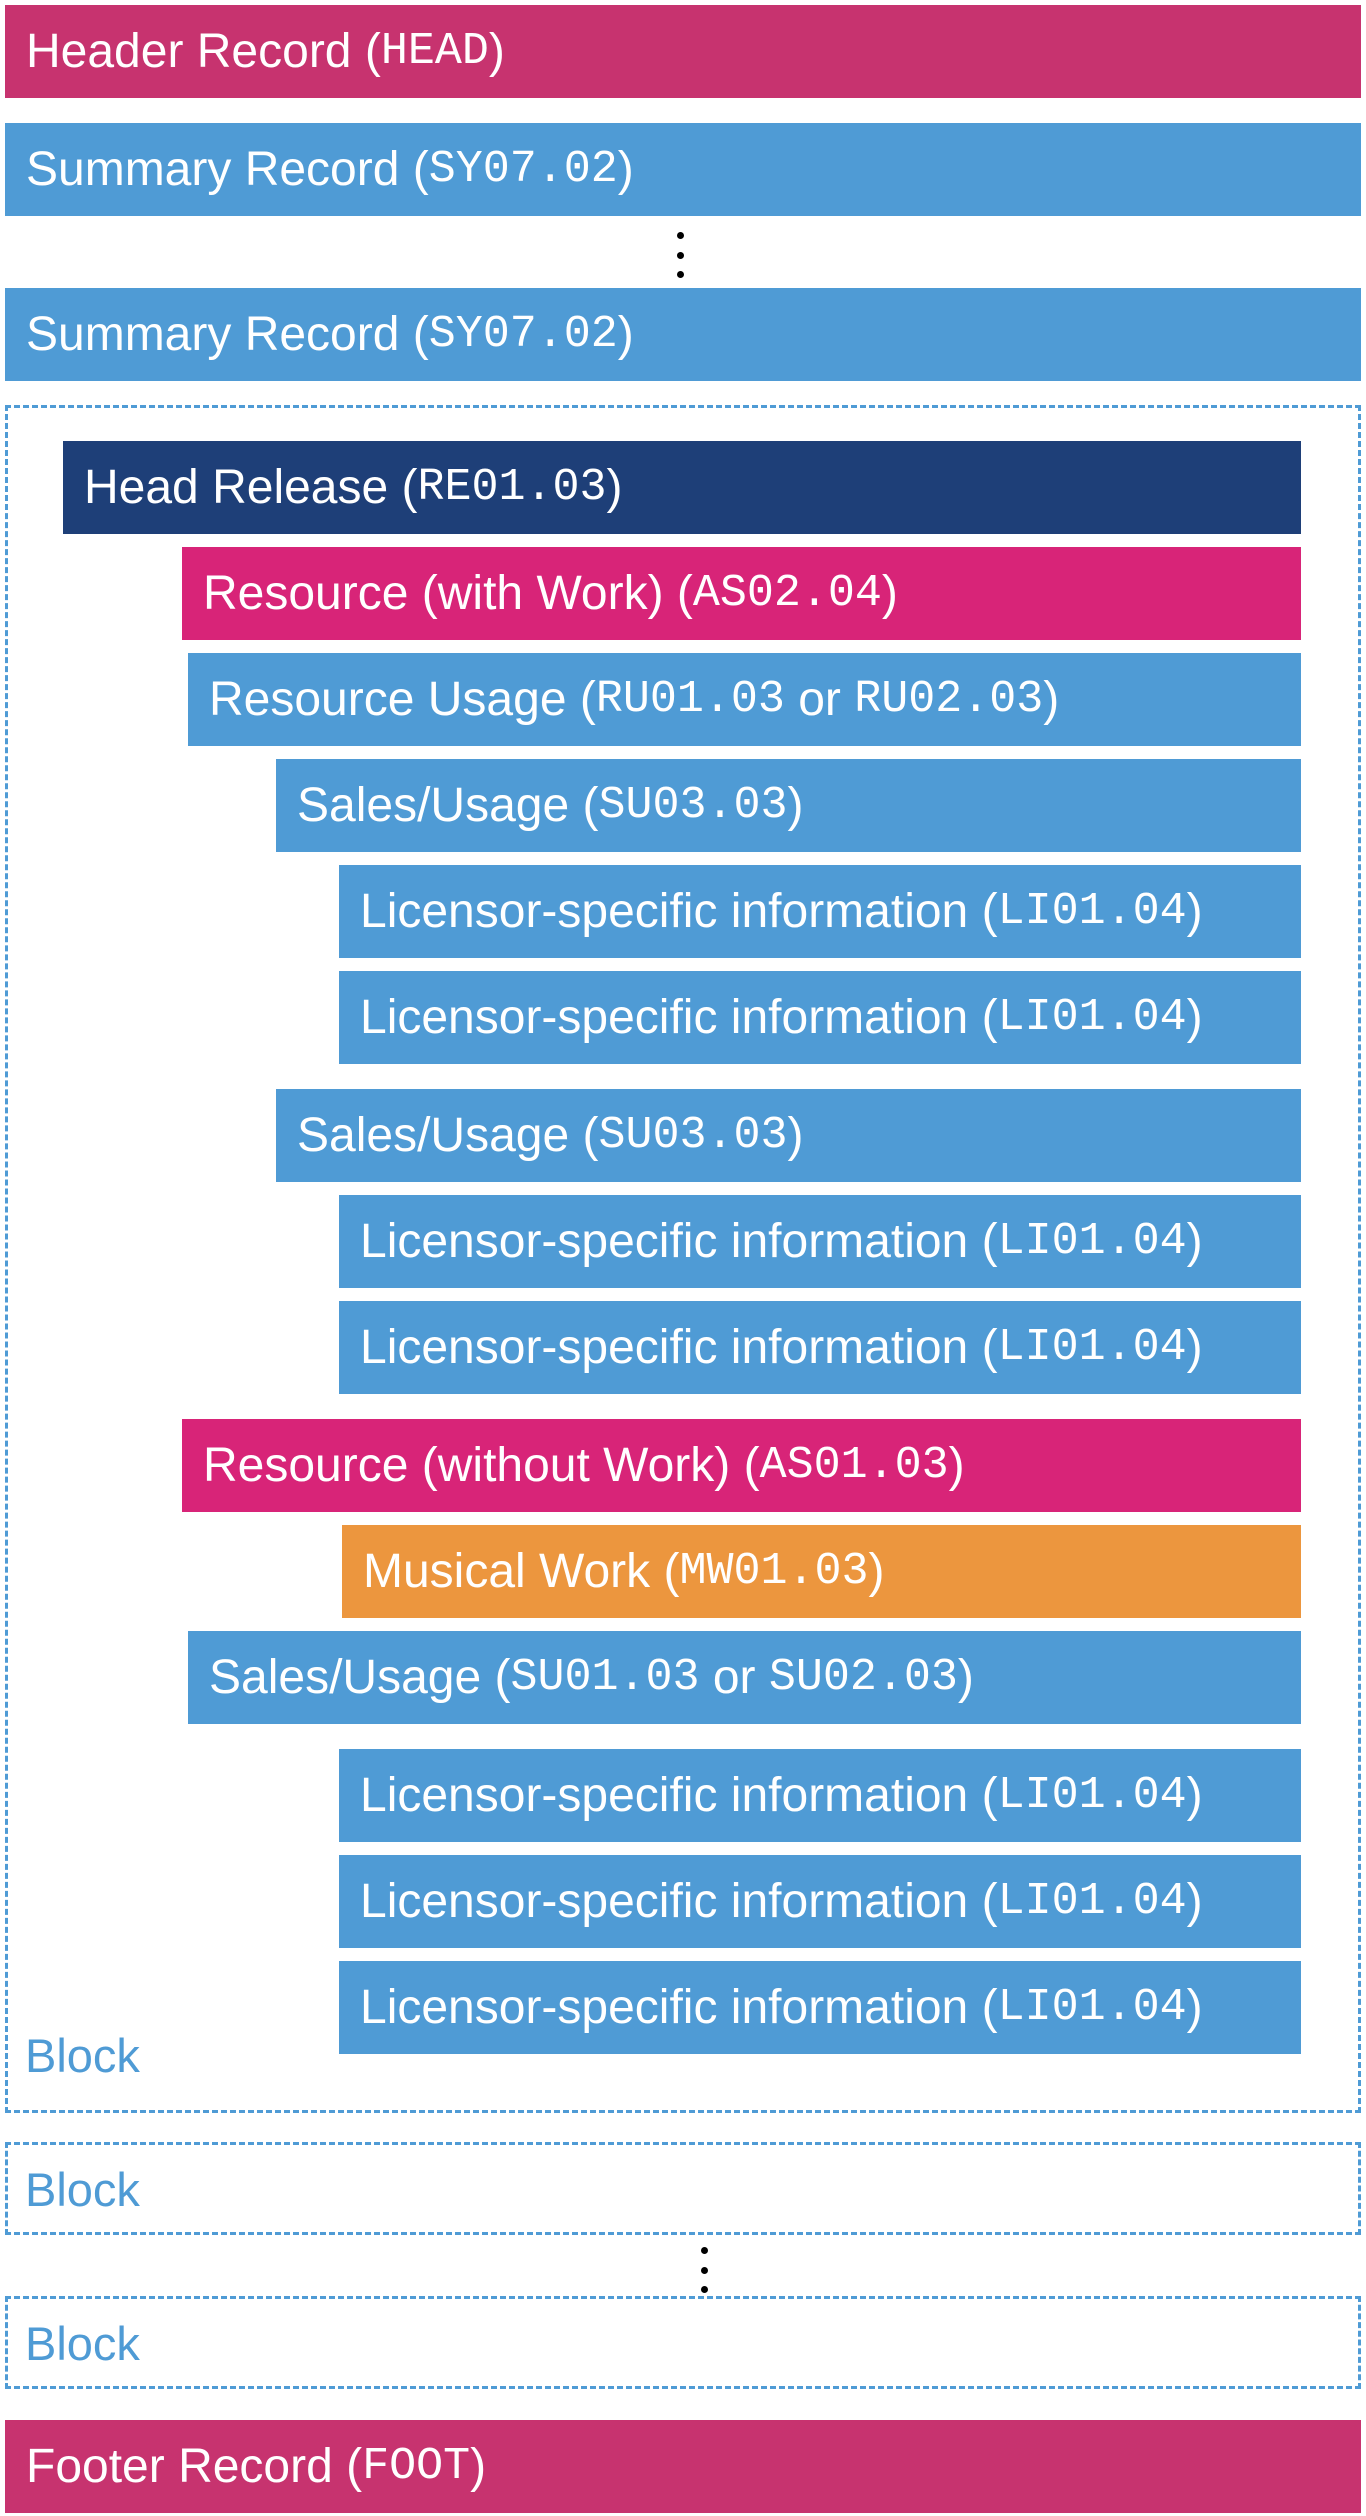 This screenshot has width=1366, height=2516. What do you see at coordinates (251, 487) in the screenshot?
I see `head-release-label: Head Release (` at bounding box center [251, 487].